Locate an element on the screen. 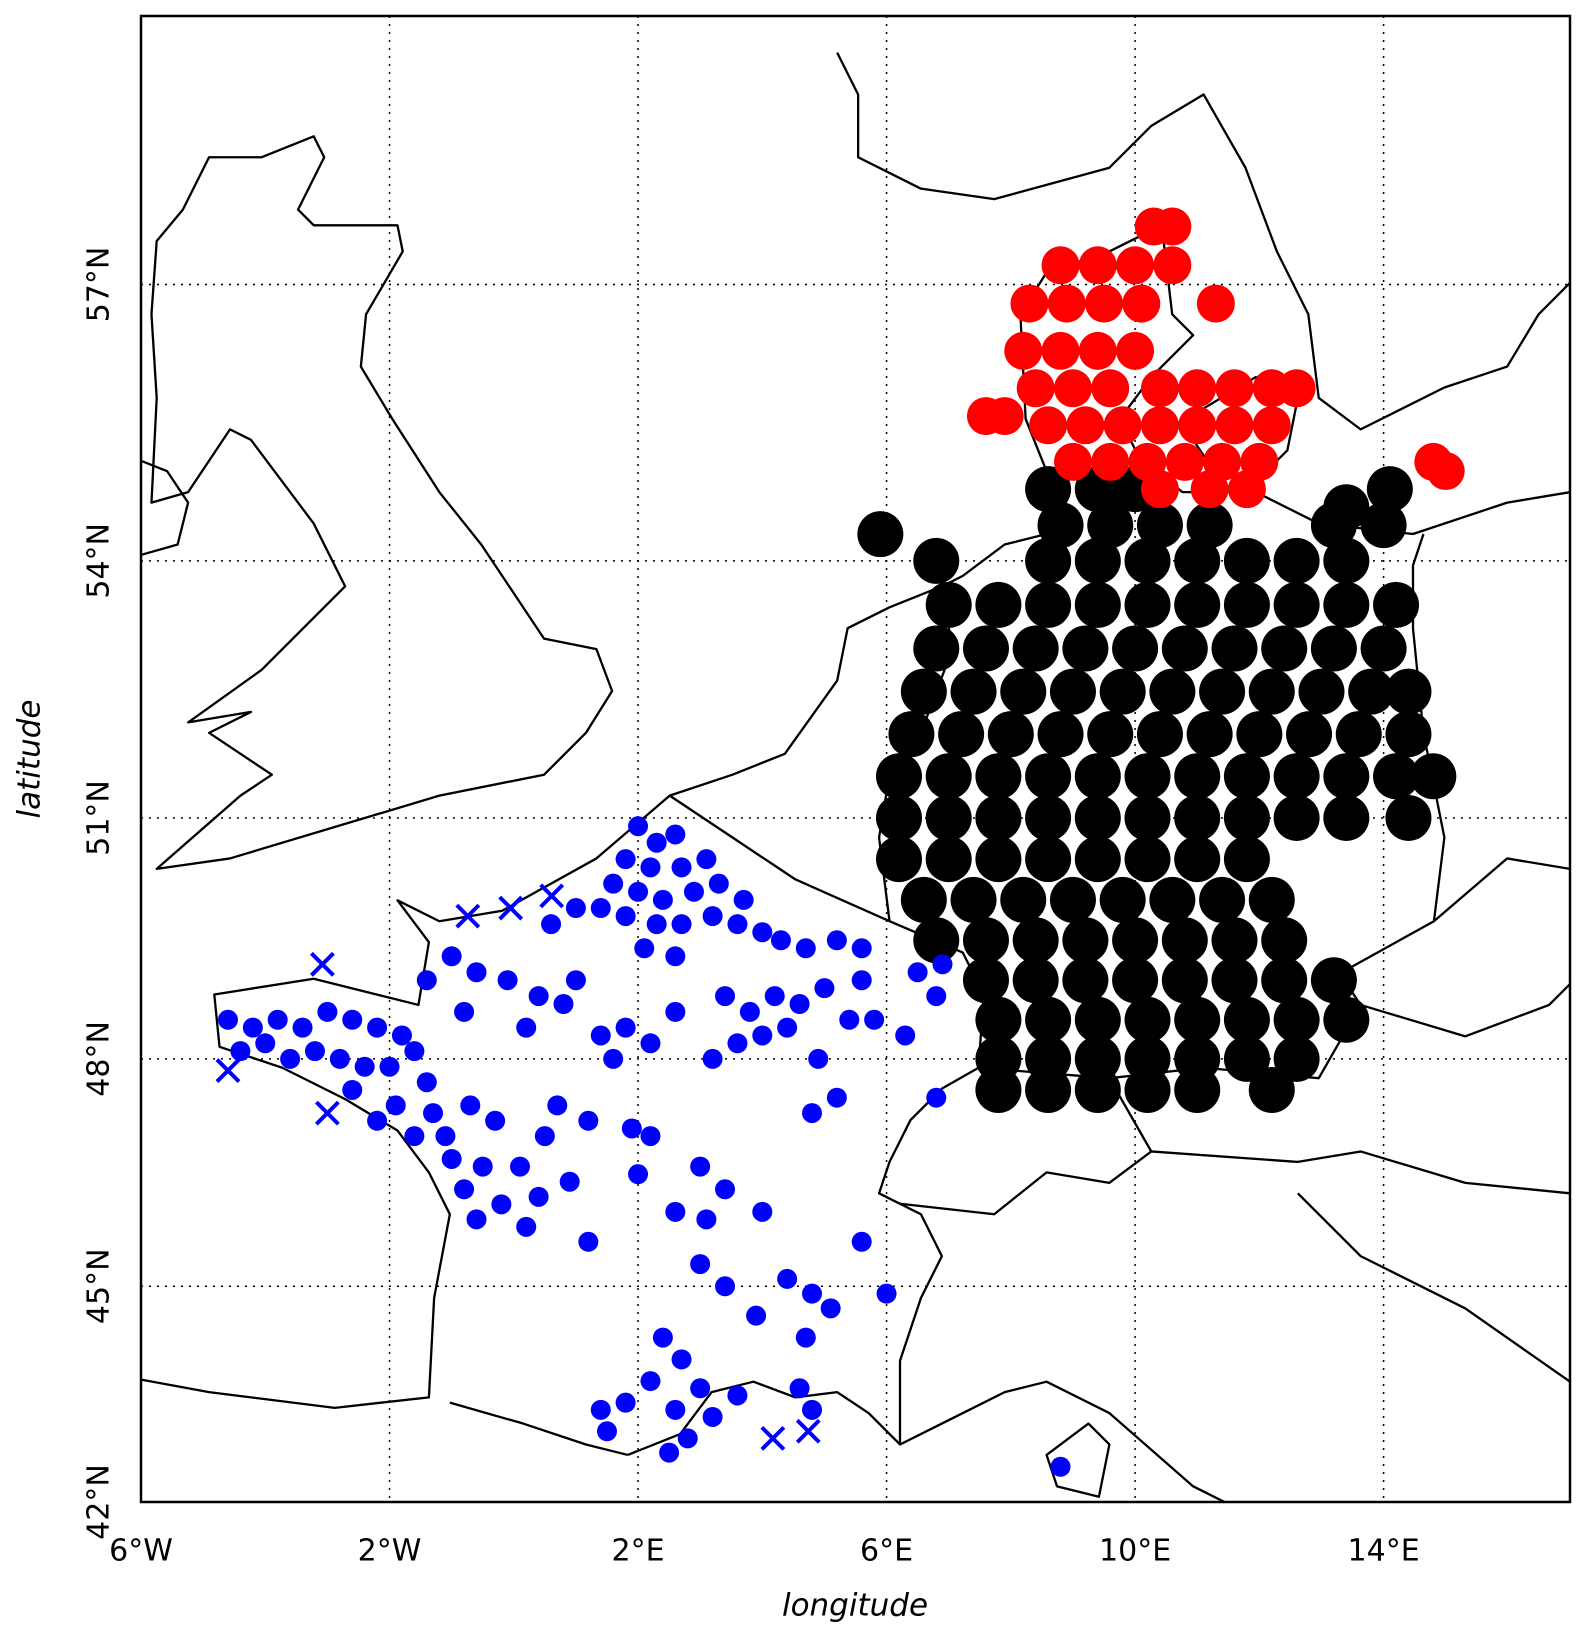 The height and width of the screenshot is (1646, 1591). coastline-adriatic is located at coordinates (1433, 1287).